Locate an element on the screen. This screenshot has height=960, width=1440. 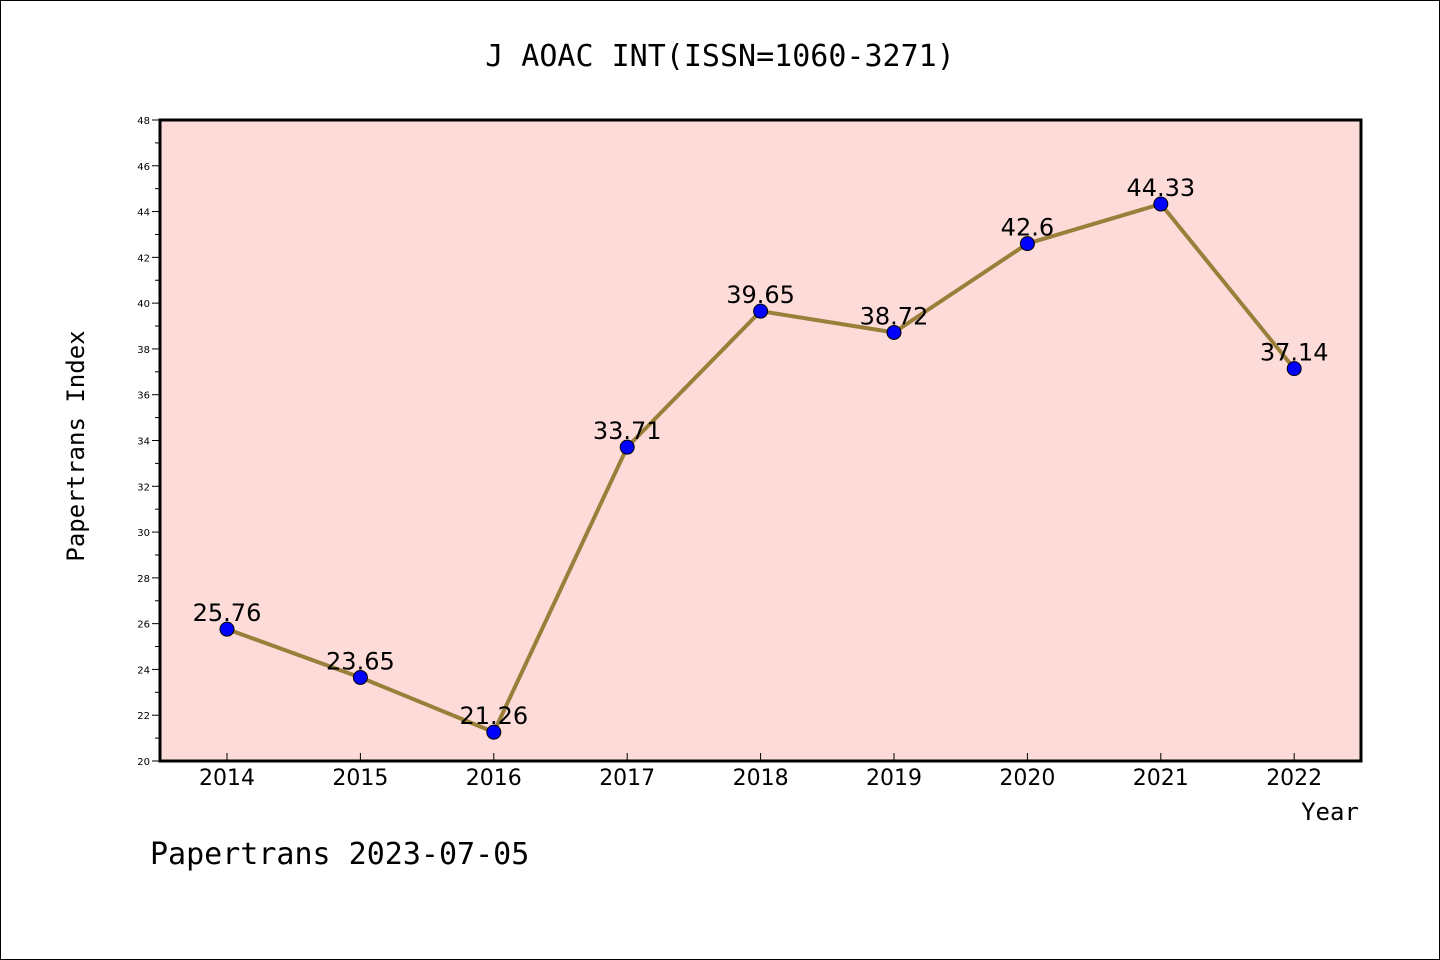
y-tick-label: 22 is located at coordinates (143, 716).